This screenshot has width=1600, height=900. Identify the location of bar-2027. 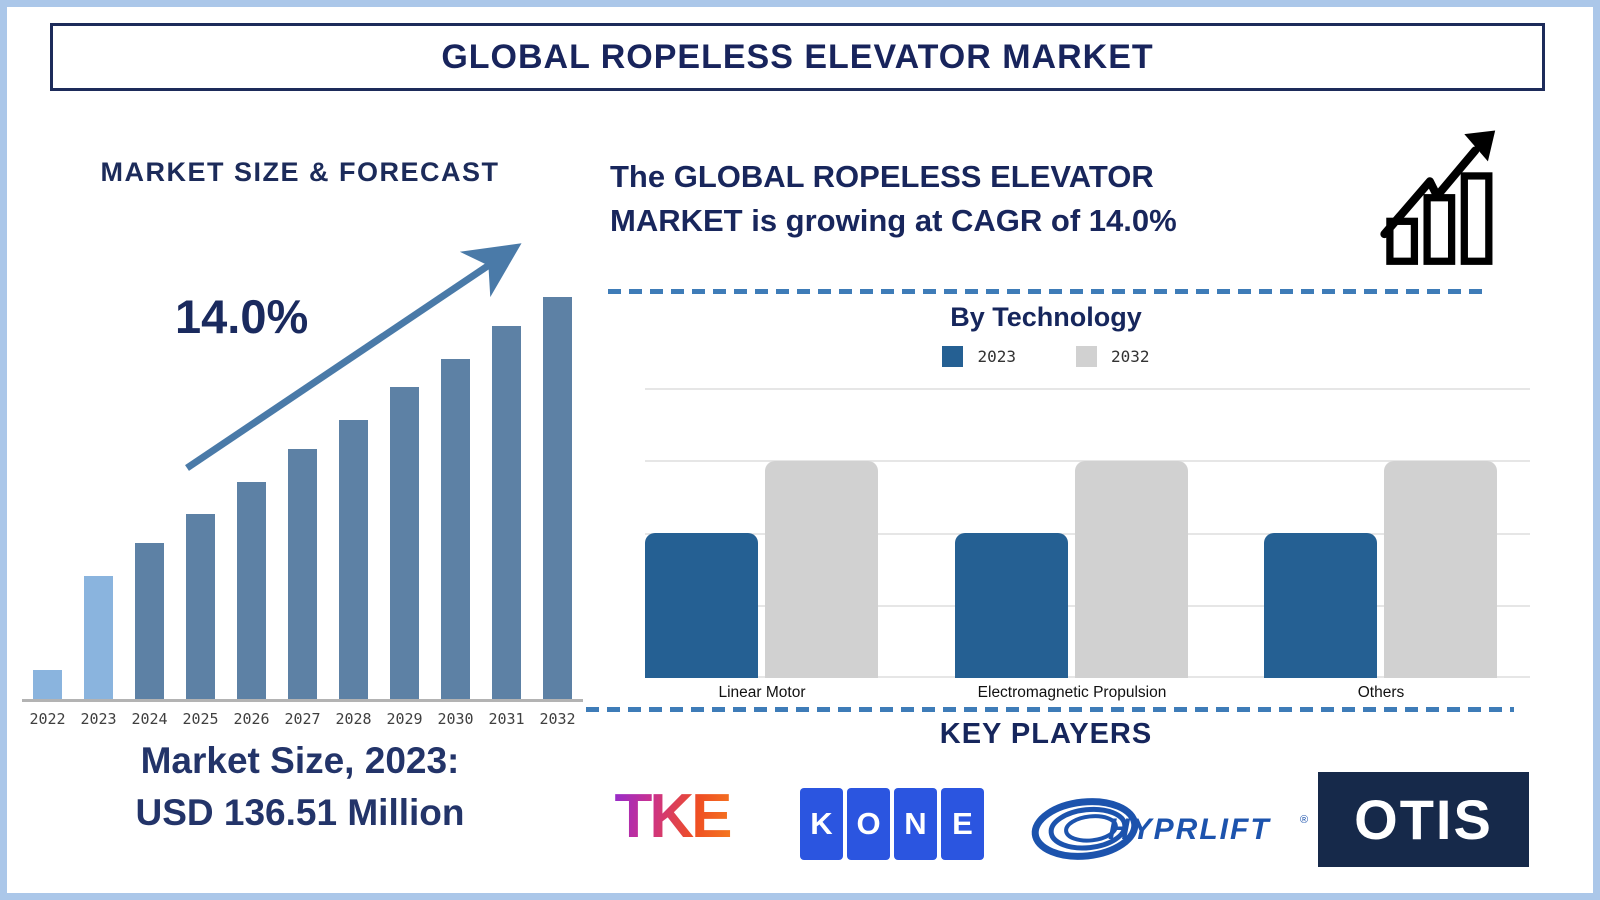
(302, 574).